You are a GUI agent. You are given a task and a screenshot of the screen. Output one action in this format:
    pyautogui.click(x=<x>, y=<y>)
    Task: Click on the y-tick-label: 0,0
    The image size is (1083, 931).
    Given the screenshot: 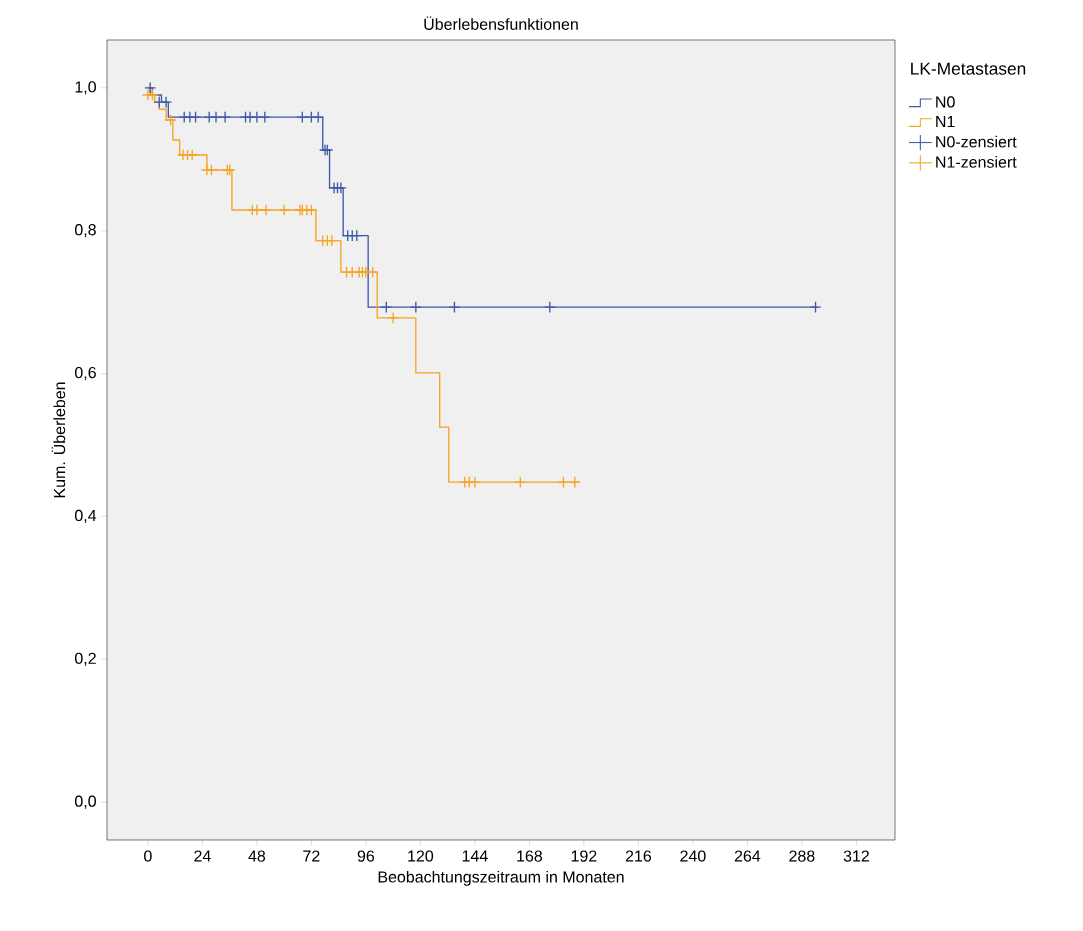 What is the action you would take?
    pyautogui.click(x=85, y=802)
    